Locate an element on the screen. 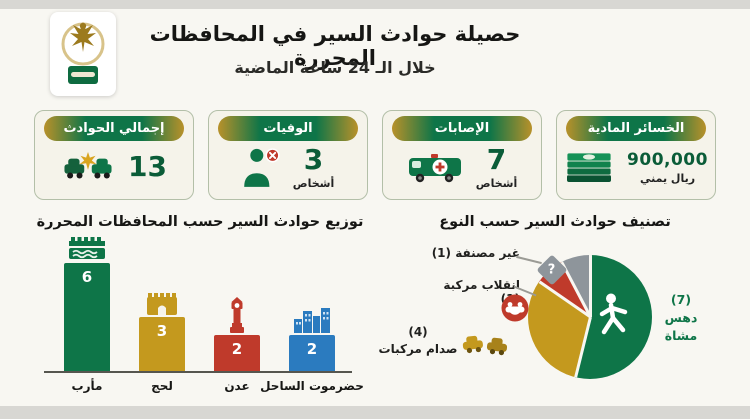  pie-label-collision: (4) صدام مركبات is located at coordinates (418, 341).